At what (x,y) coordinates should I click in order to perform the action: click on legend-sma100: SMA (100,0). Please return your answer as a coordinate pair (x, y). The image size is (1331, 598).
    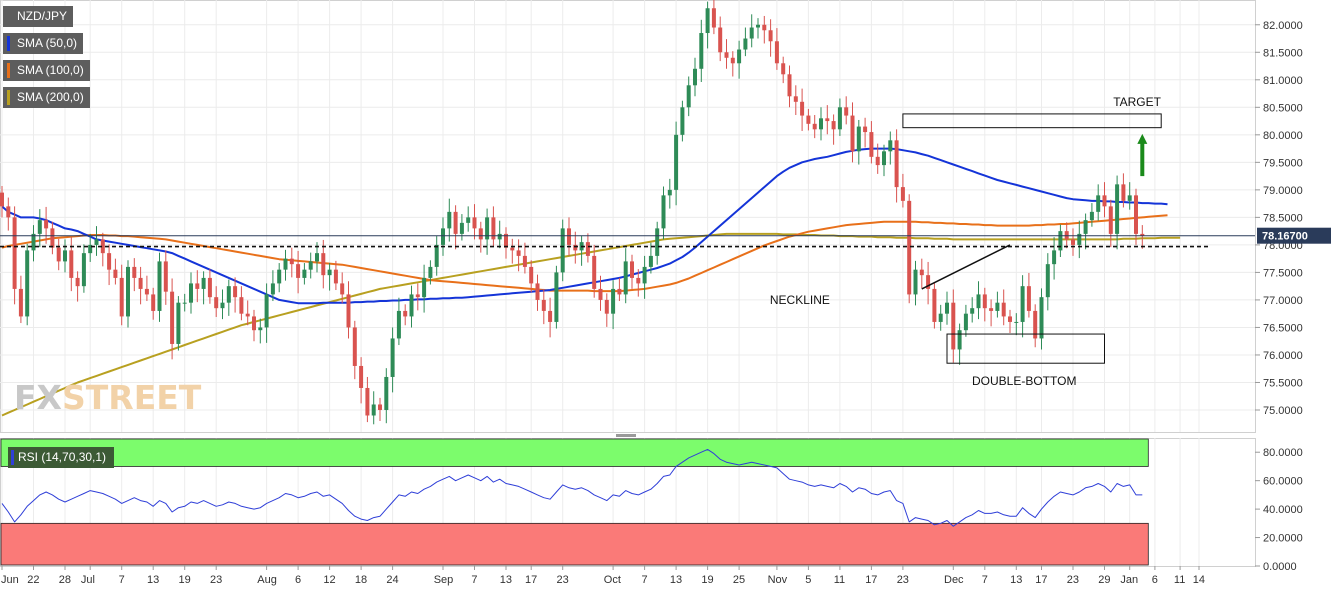
    Looking at the image, I should click on (46, 70).